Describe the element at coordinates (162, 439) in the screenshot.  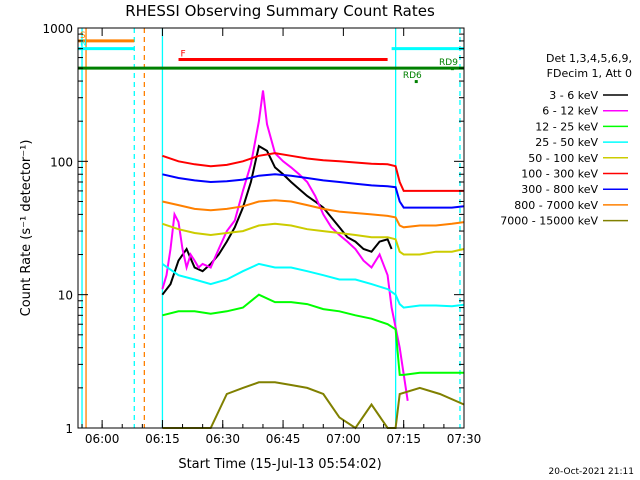
I see `x-tick-label-1: 06:15` at that location.